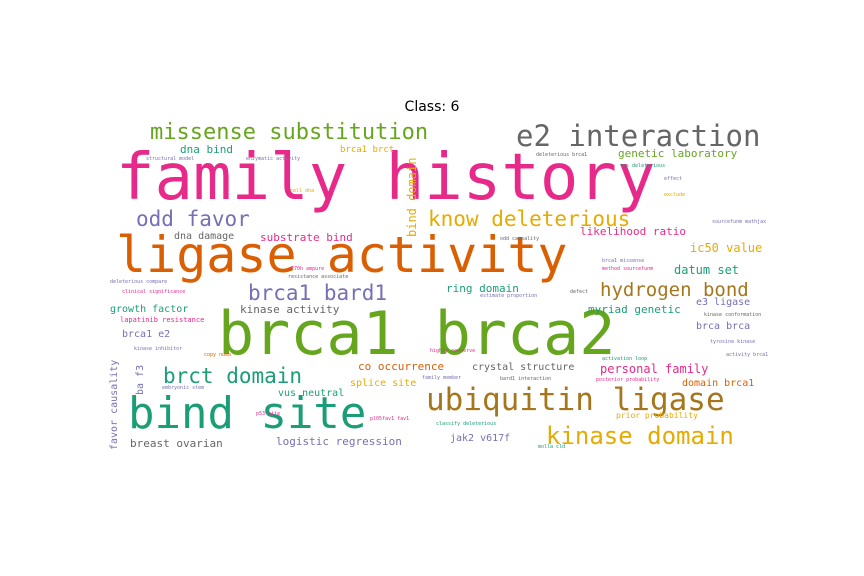 The image size is (864, 576). What do you see at coordinates (193, 219) in the screenshot?
I see `word-odd-favor: odd favor` at bounding box center [193, 219].